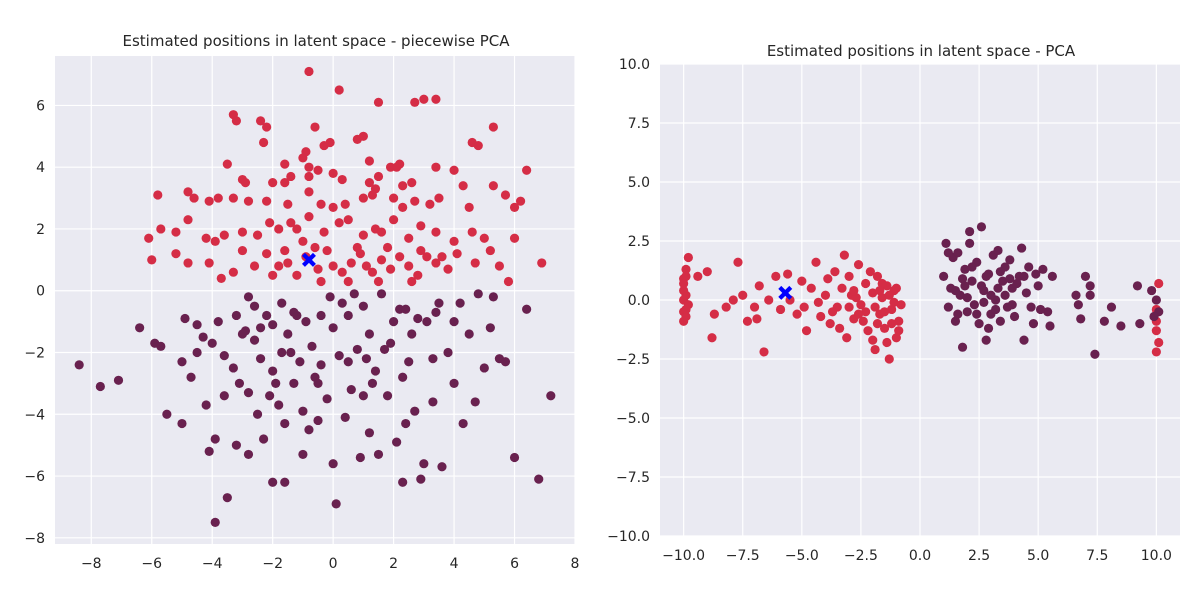 The height and width of the screenshot is (600, 1200). What do you see at coordinates (1156, 556) in the screenshot?
I see `x-tick-label: 10.0` at bounding box center [1156, 556].